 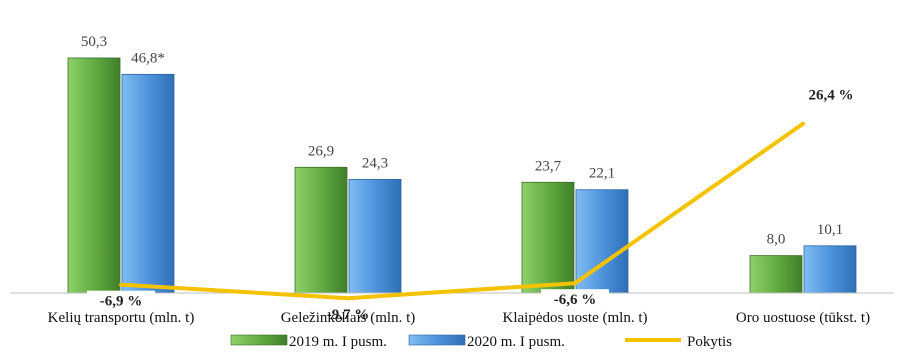 I want to click on category-label-1: Geležinkeliais (mln. t), so click(x=348, y=318).